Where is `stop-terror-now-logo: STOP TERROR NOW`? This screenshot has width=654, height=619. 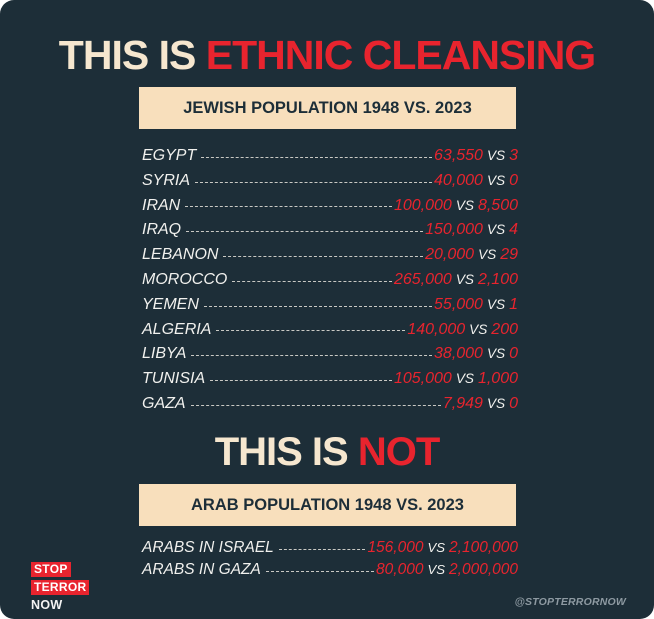 stop-terror-now-logo: STOP TERROR NOW is located at coordinates (62, 586).